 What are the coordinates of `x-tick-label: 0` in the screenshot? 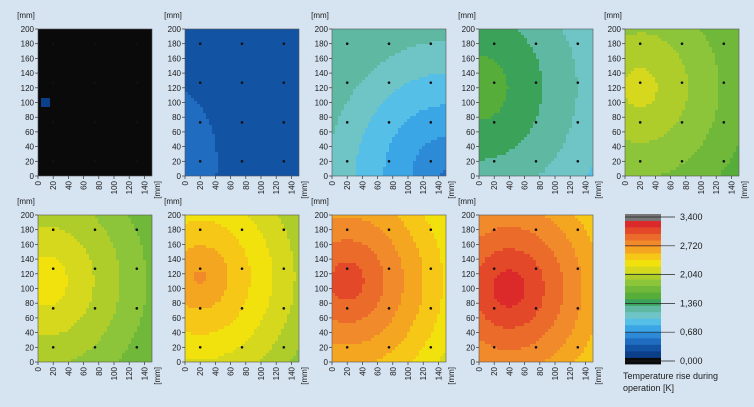 It's located at (38, 368).